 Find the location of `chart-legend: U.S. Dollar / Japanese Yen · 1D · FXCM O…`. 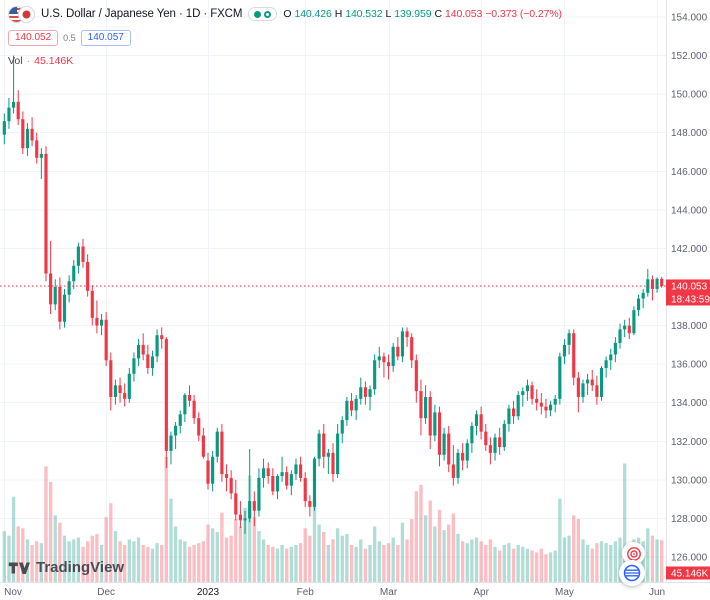

chart-legend: U.S. Dollar / Japanese Yen · 1D · FXCM O… is located at coordinates (285, 36).